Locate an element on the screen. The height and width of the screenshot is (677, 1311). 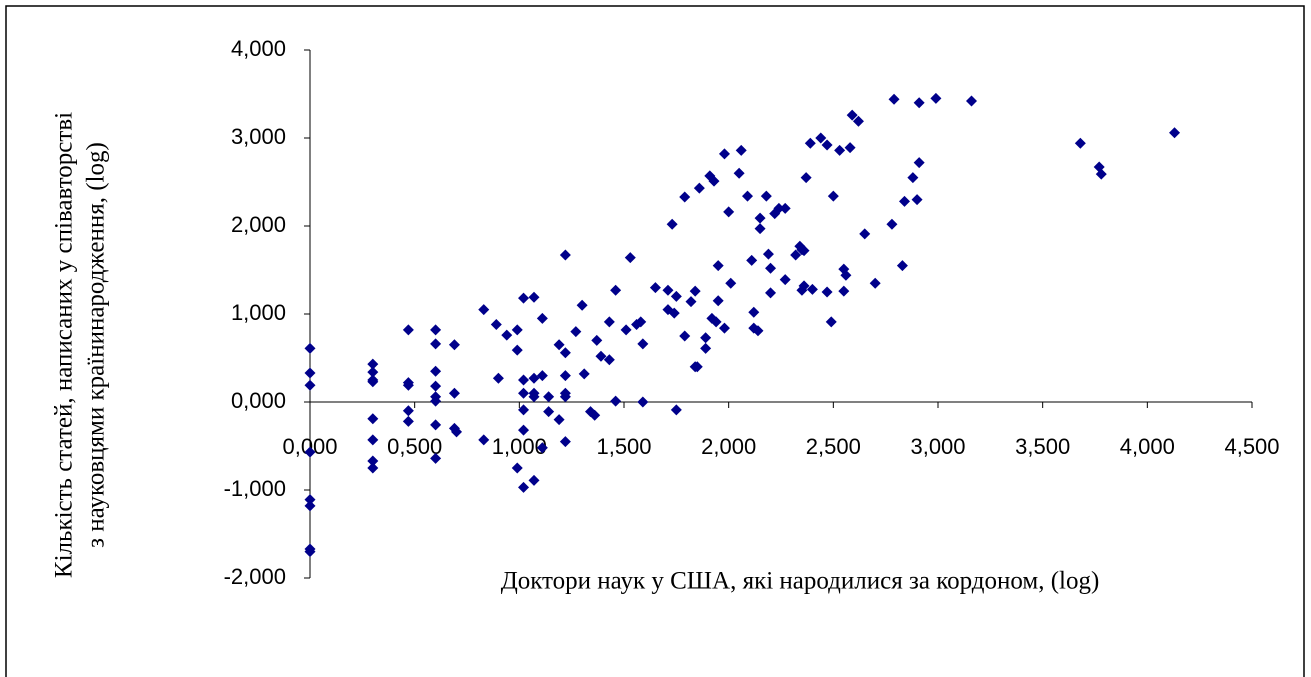
y-axis-label: з науковцями країнинародження, (log) is located at coordinates (96, 345).